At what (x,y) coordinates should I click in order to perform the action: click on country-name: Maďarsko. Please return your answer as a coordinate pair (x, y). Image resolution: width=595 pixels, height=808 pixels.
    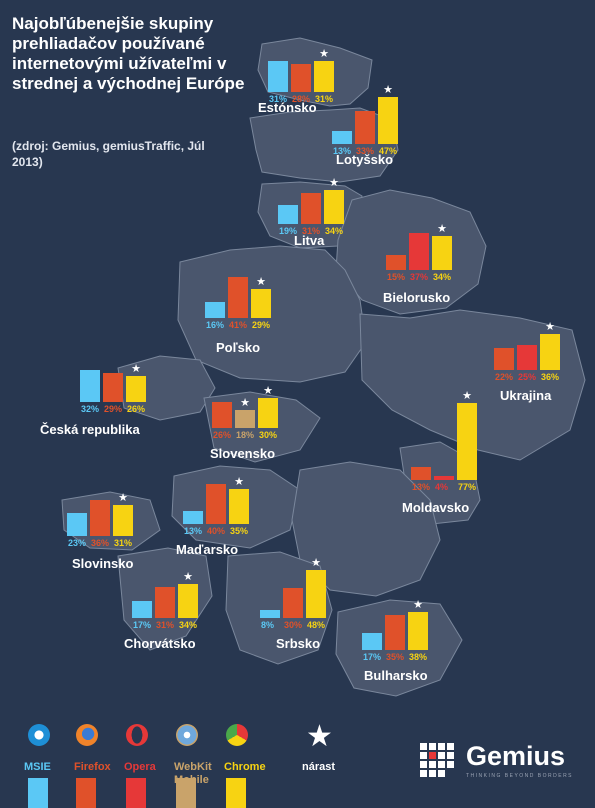
    Looking at the image, I should click on (207, 549).